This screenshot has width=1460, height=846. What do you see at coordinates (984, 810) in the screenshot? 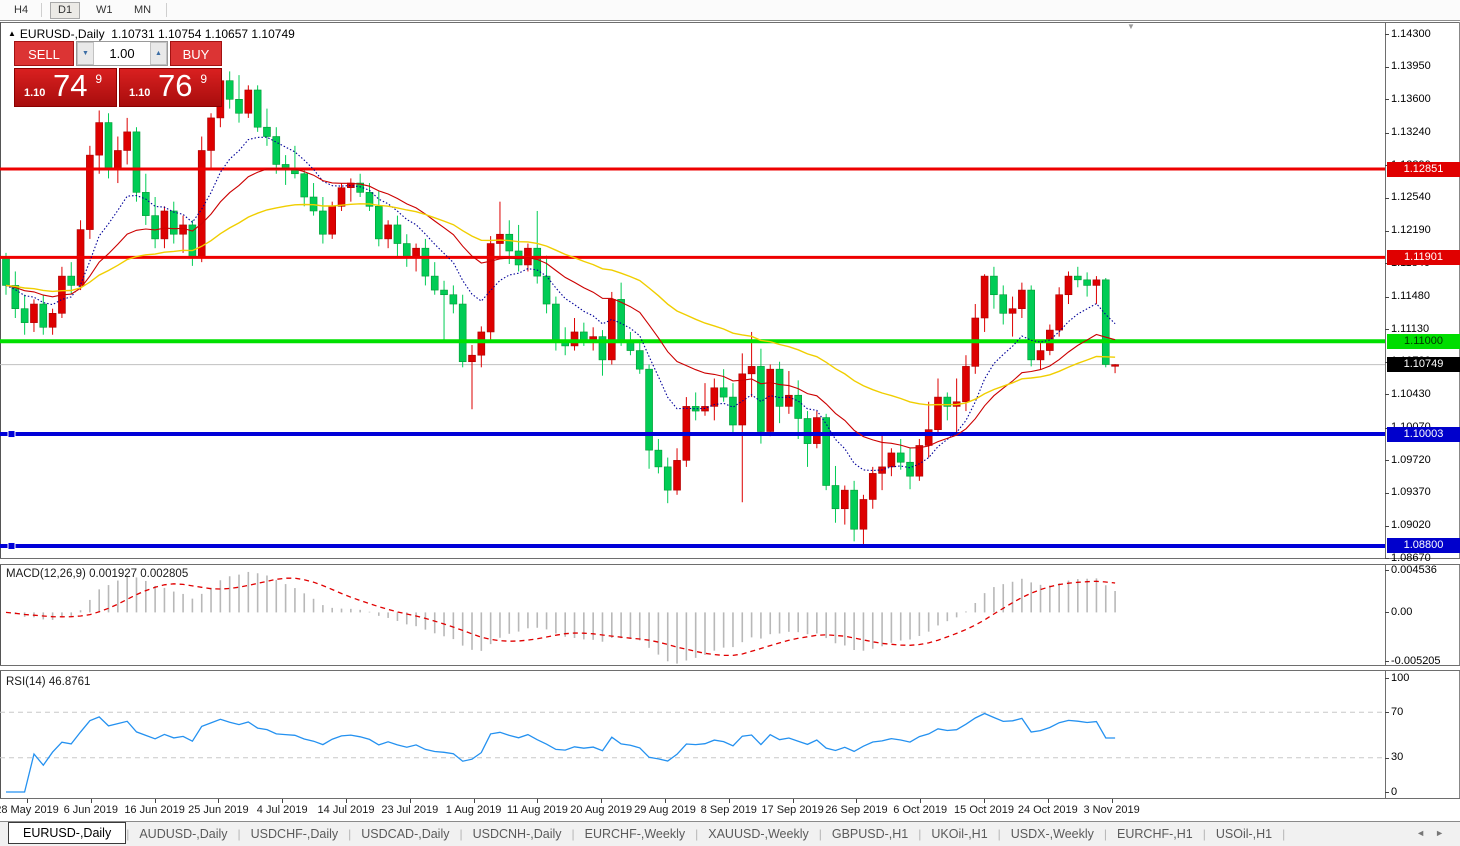
I see `date-label: 15 Oct 2019` at bounding box center [984, 810].